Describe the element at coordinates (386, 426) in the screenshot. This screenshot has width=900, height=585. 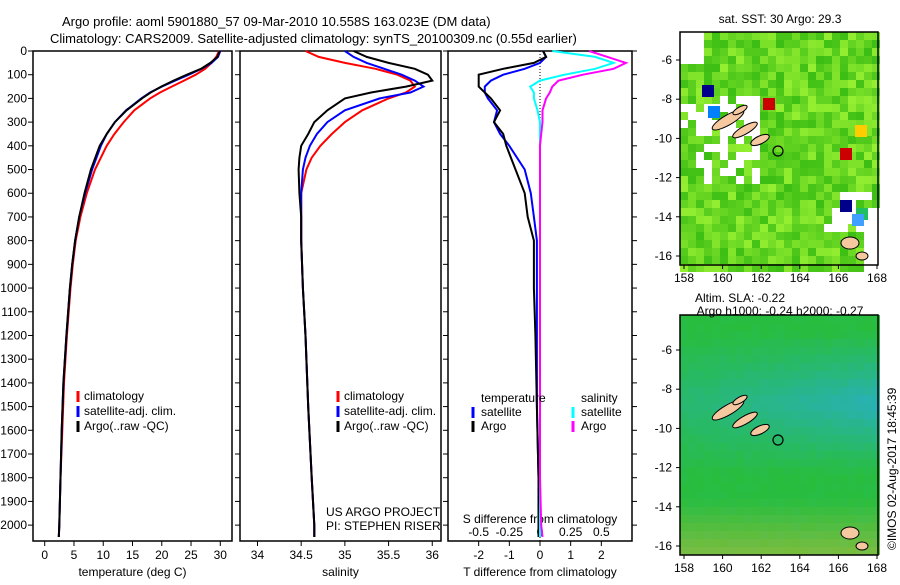
I see `legend-label: Argo(..raw -QC)` at that location.